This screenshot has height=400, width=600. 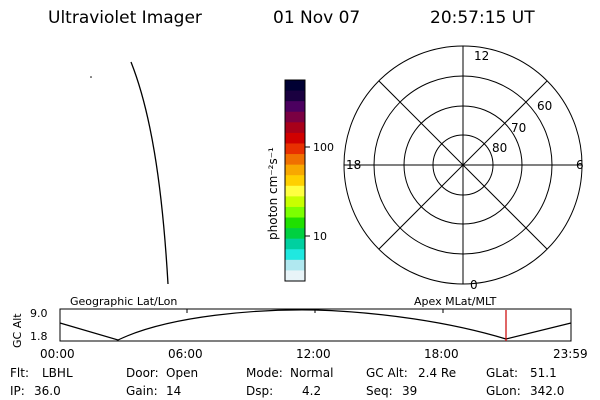 I want to click on glat-label: GLat:, so click(x=502, y=373).